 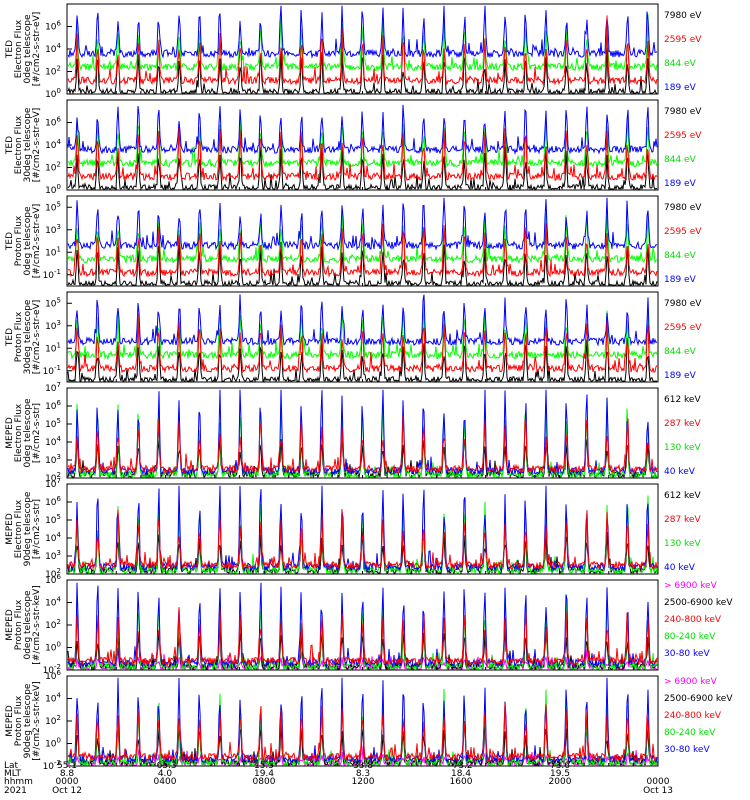 What do you see at coordinates (460, 766) in the screenshot?
I see `footer-cell: -73.2` at bounding box center [460, 766].